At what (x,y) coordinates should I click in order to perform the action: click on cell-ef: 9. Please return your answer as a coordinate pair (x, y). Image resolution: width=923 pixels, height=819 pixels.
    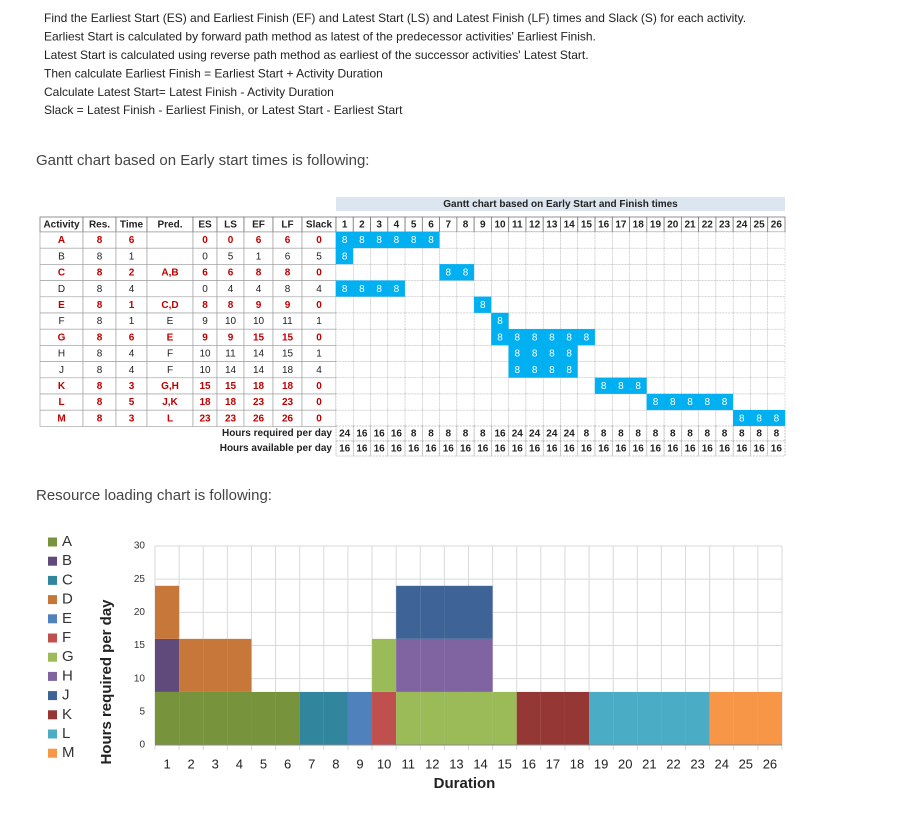
    Looking at the image, I should click on (259, 305).